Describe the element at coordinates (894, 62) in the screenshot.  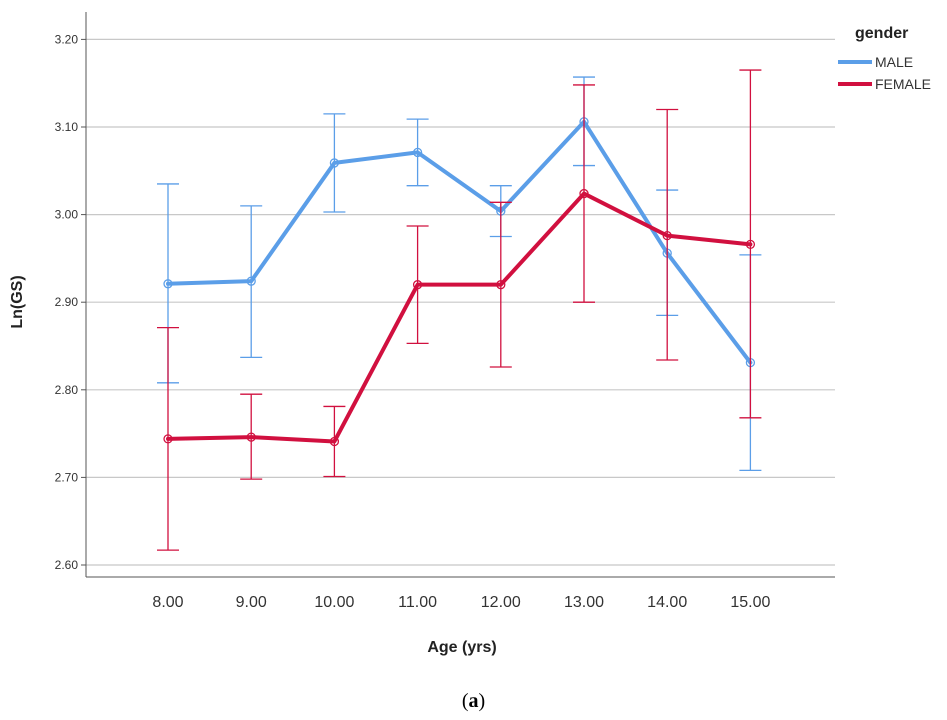
I see `legend-label-male: MALE` at that location.